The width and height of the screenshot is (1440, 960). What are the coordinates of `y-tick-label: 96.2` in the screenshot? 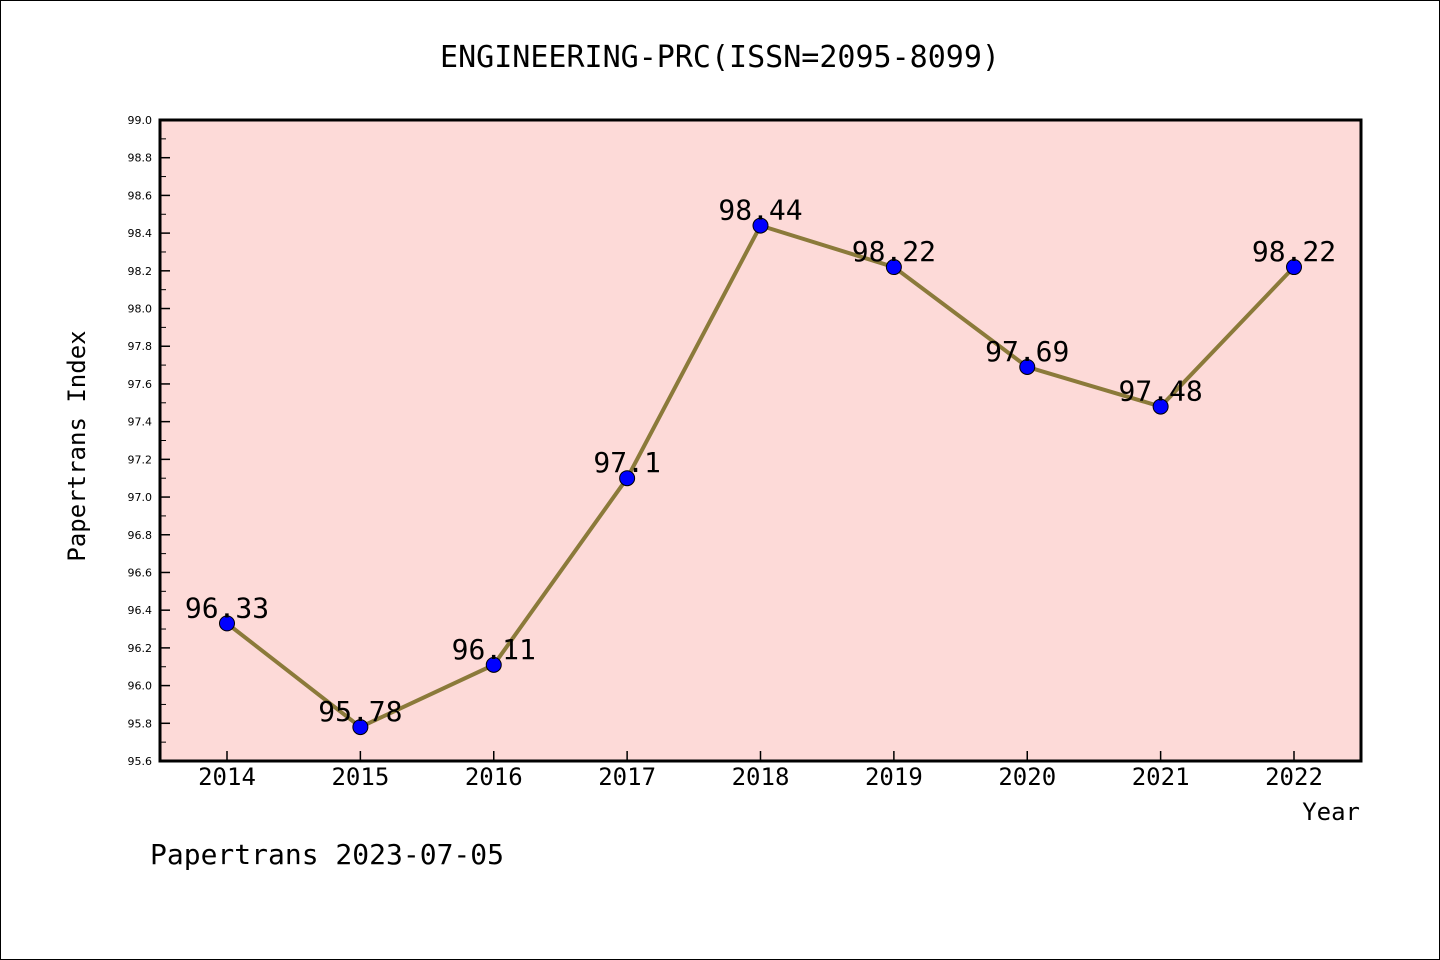 It's located at (140, 648).